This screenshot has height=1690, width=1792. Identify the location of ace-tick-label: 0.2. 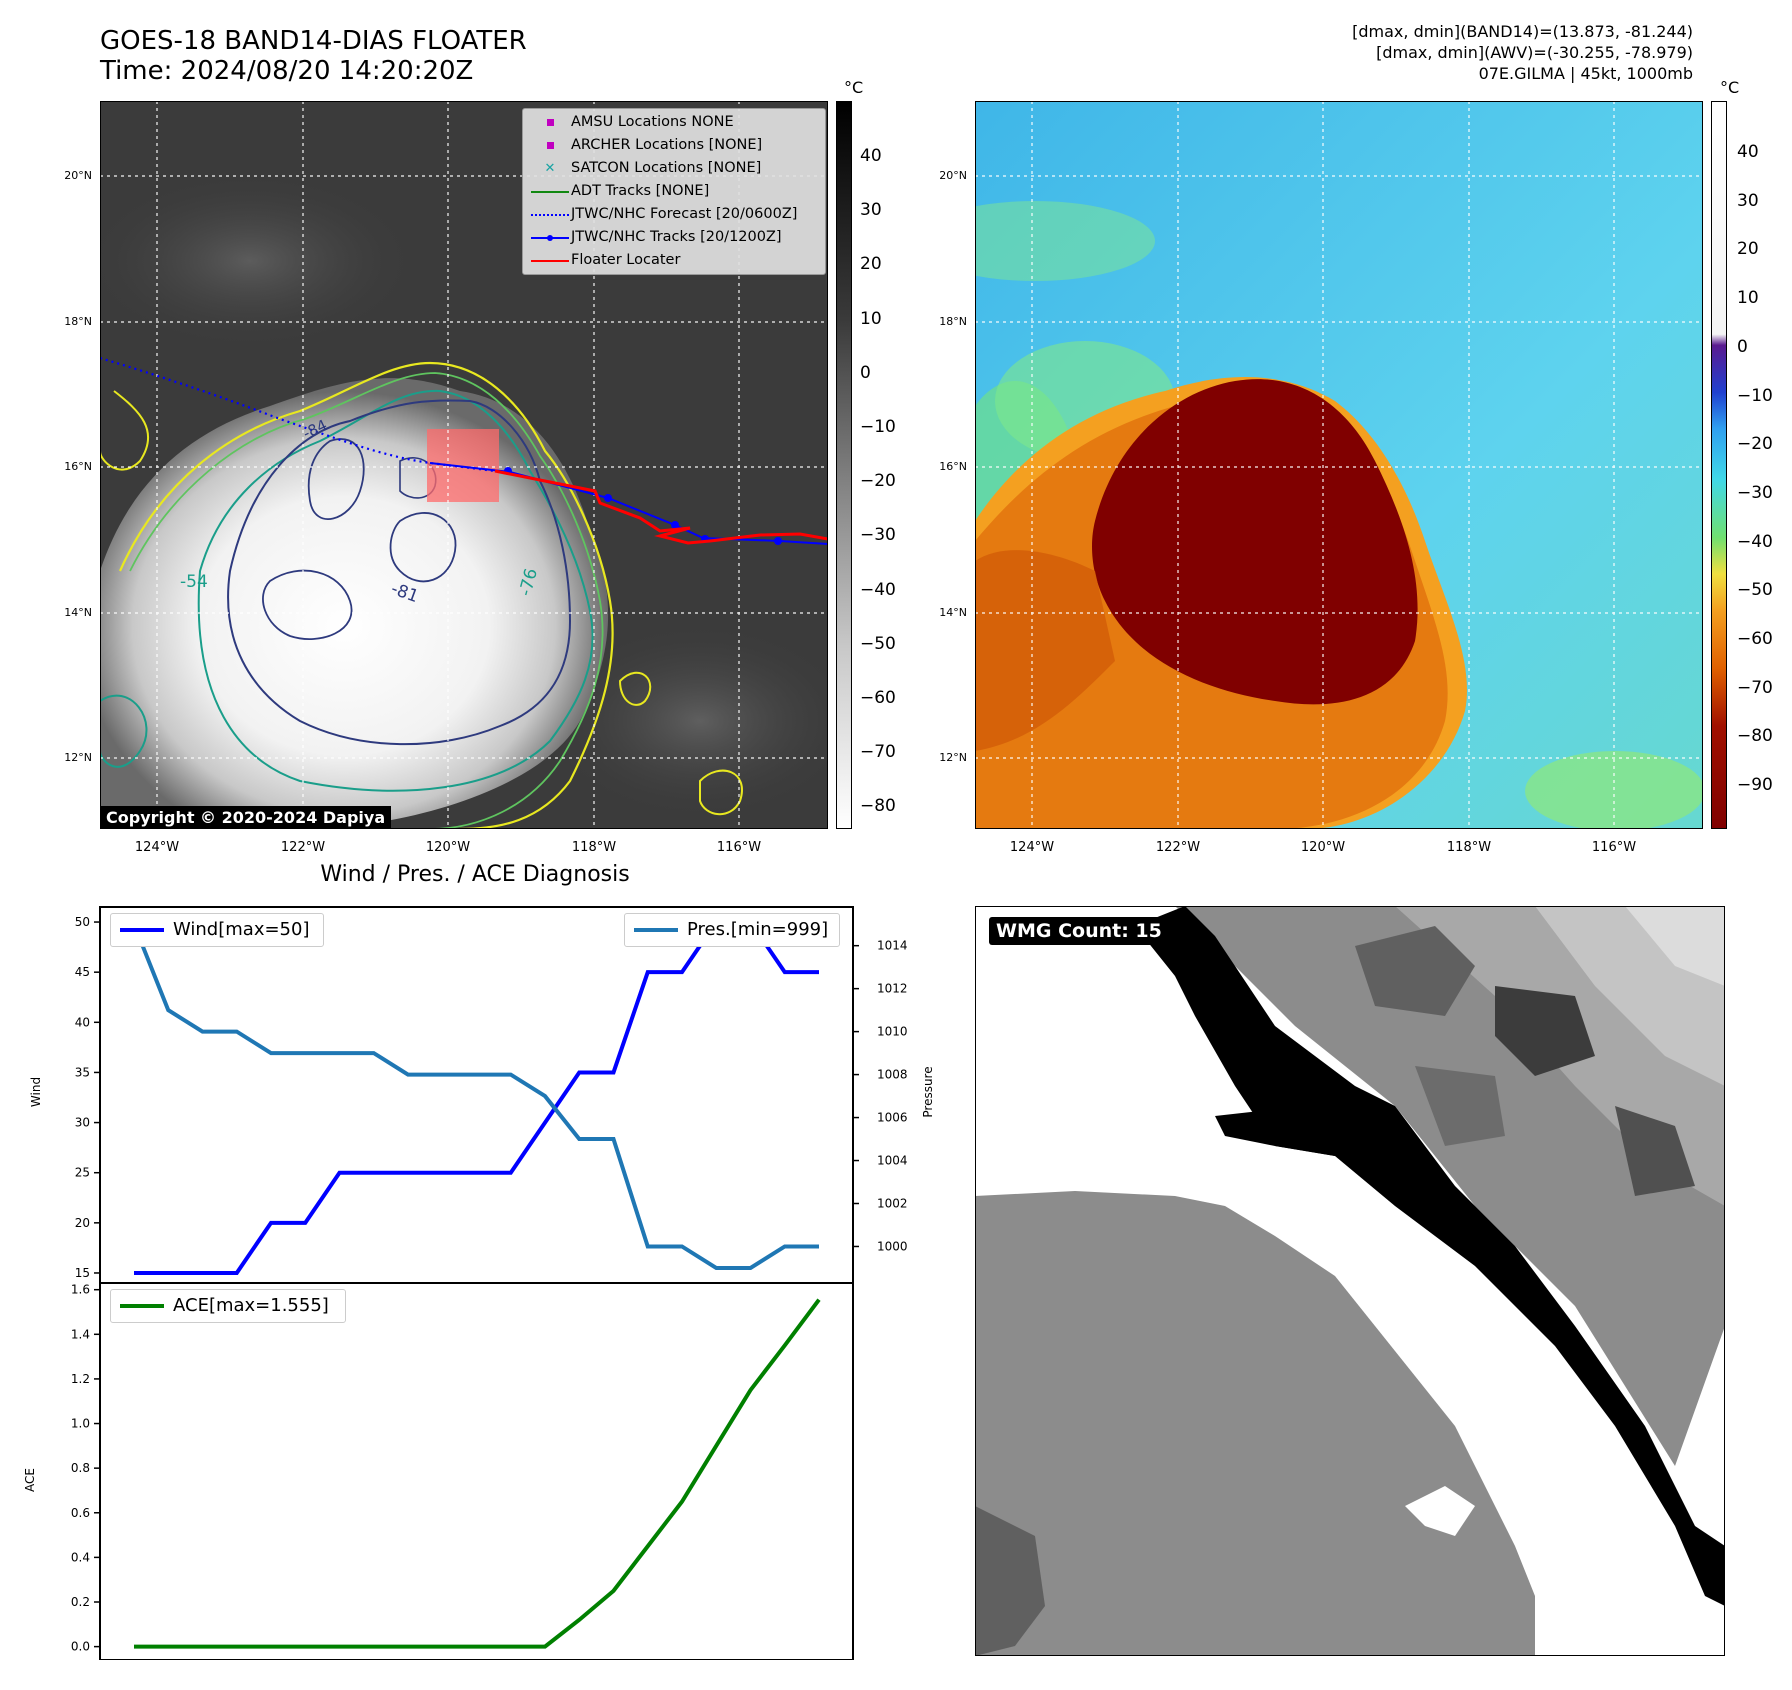
(80, 1602).